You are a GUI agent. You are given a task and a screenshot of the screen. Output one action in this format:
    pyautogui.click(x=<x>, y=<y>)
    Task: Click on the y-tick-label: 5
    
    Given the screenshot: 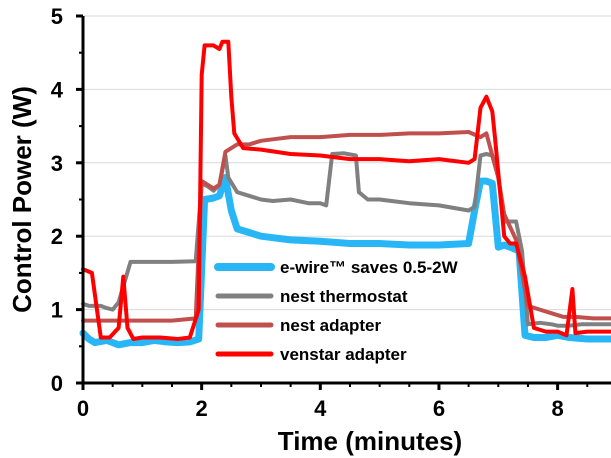 What is the action you would take?
    pyautogui.click(x=57, y=16)
    